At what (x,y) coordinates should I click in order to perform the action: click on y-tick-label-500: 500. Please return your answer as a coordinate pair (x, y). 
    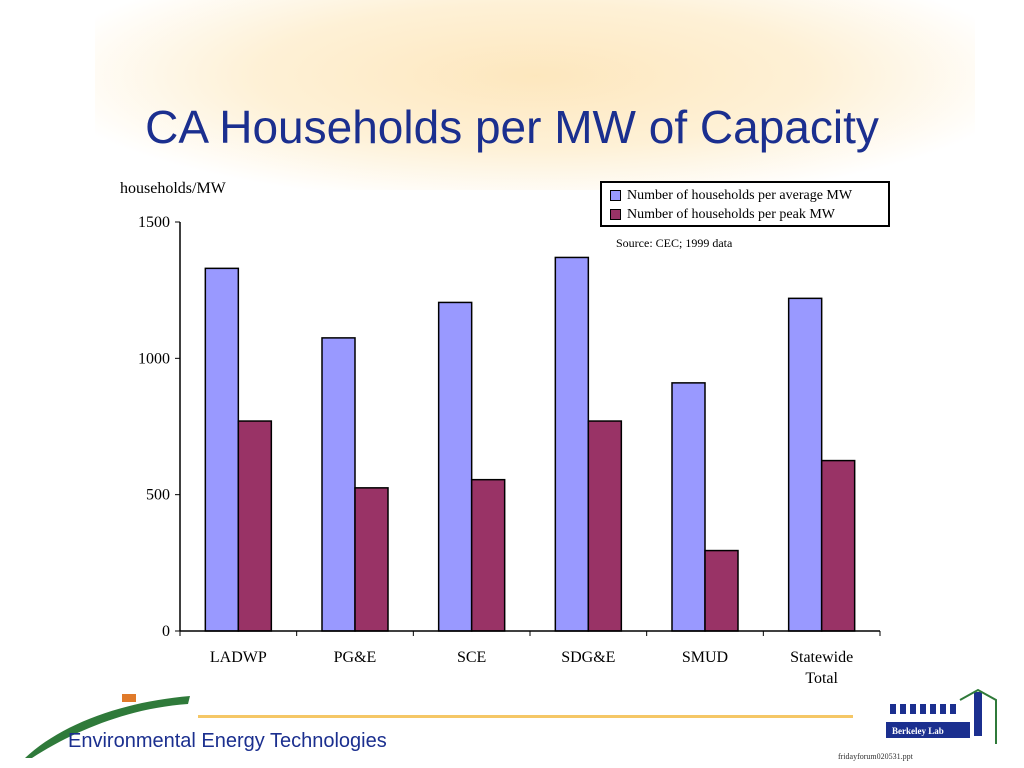
    Looking at the image, I should click on (158, 495).